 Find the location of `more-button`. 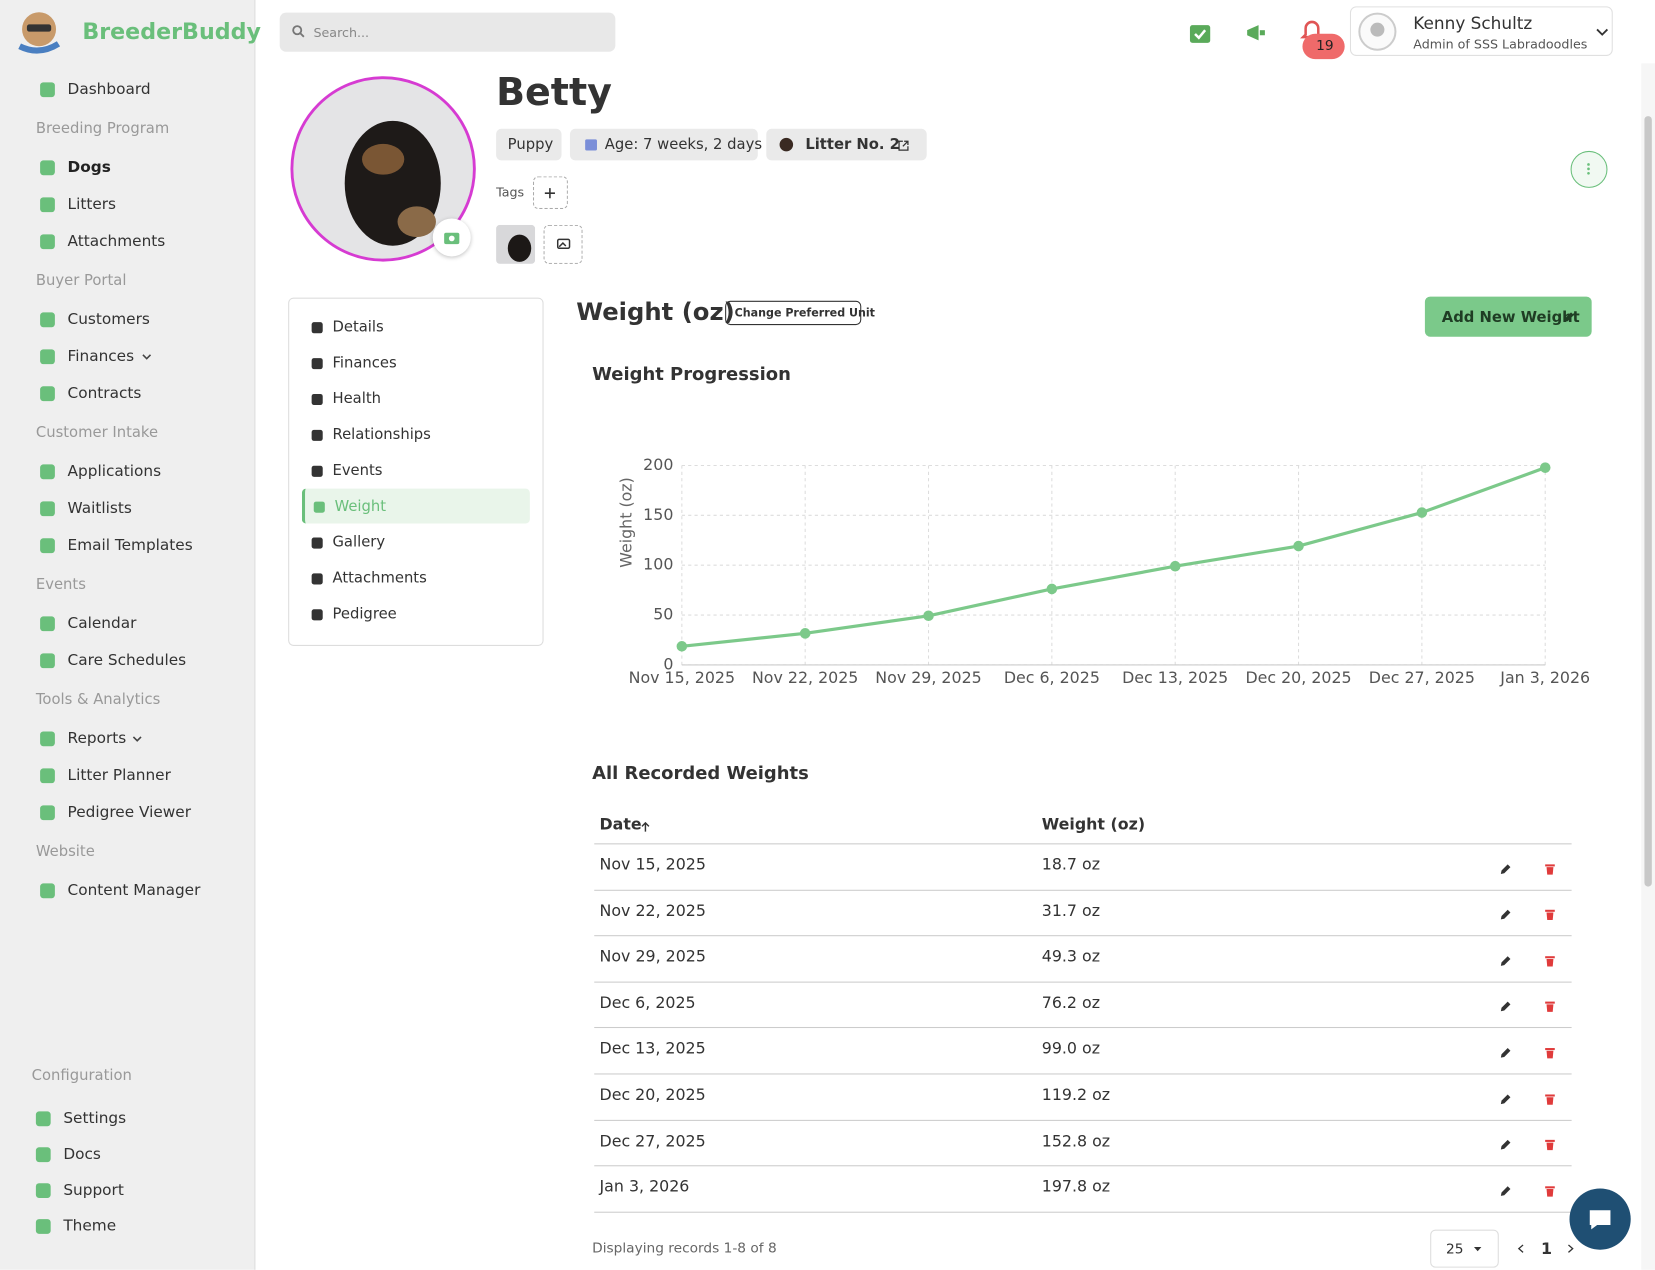

more-button is located at coordinates (1589, 169).